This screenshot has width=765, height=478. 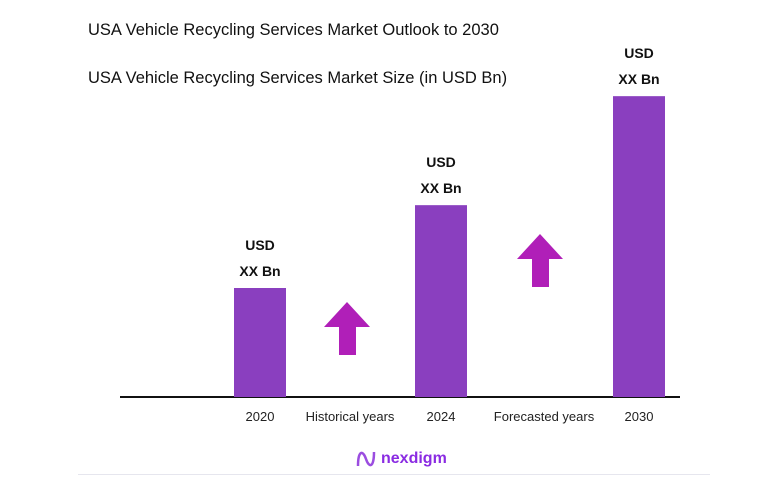 What do you see at coordinates (394, 474) in the screenshot?
I see `footer-divider` at bounding box center [394, 474].